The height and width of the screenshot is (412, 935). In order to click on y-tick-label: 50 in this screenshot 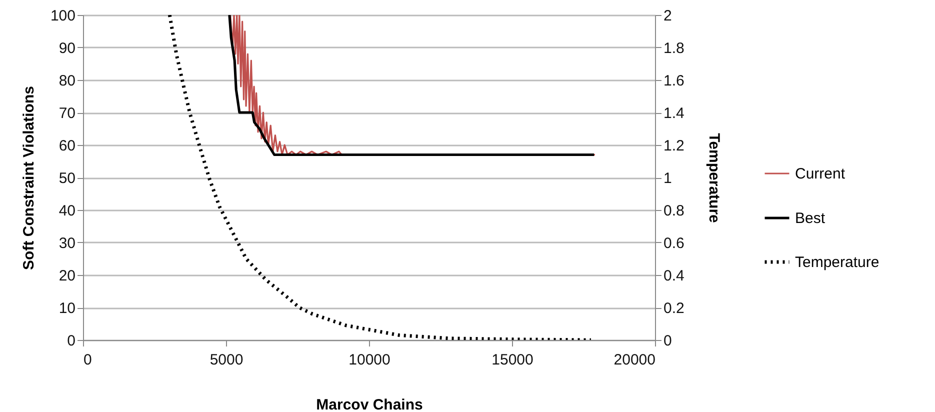, I will do `click(67, 178)`.